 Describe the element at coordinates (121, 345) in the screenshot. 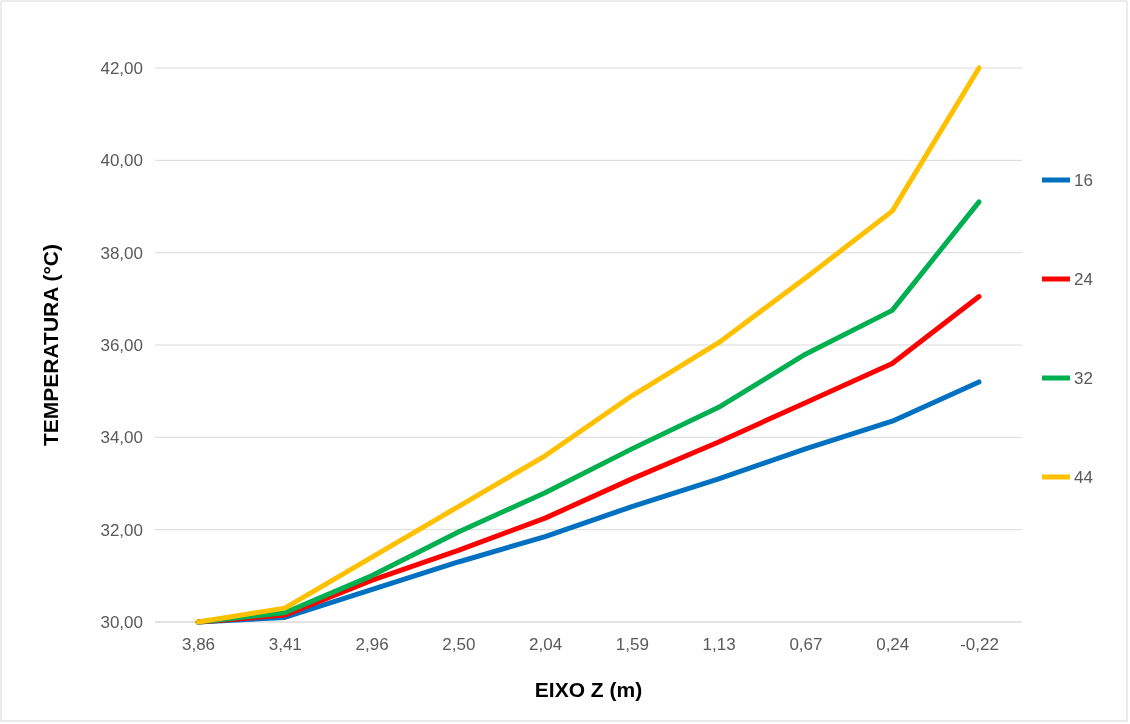

I see `y-tick-label: 36,00` at that location.